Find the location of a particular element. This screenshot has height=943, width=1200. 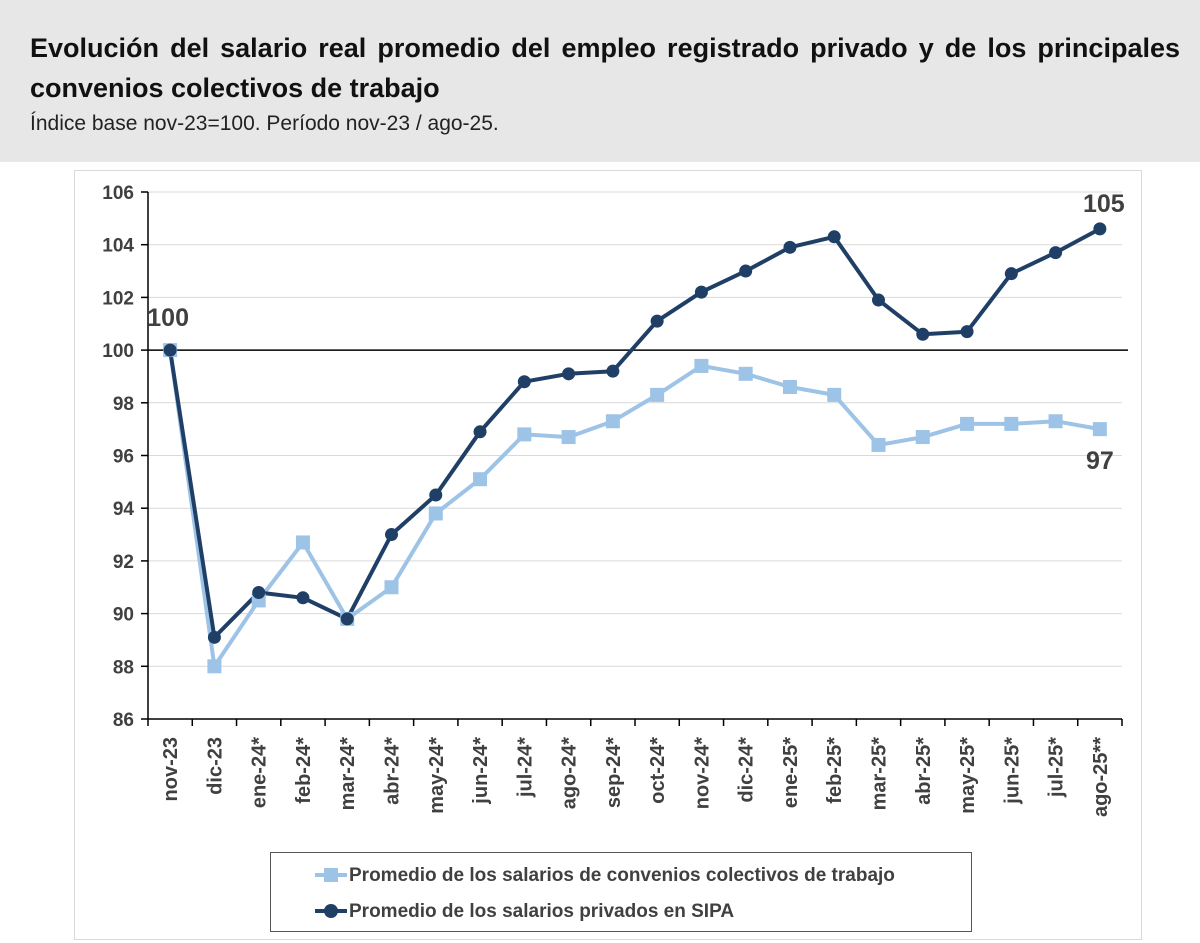

y-tick-label: 90 is located at coordinates (123, 615).